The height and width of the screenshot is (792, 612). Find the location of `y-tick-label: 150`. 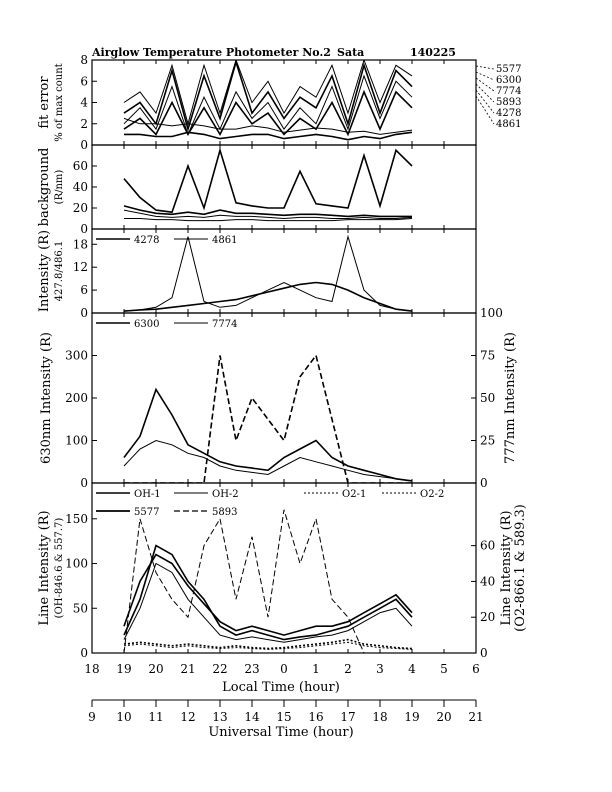

y-tick-label: 150 is located at coordinates (76, 519).